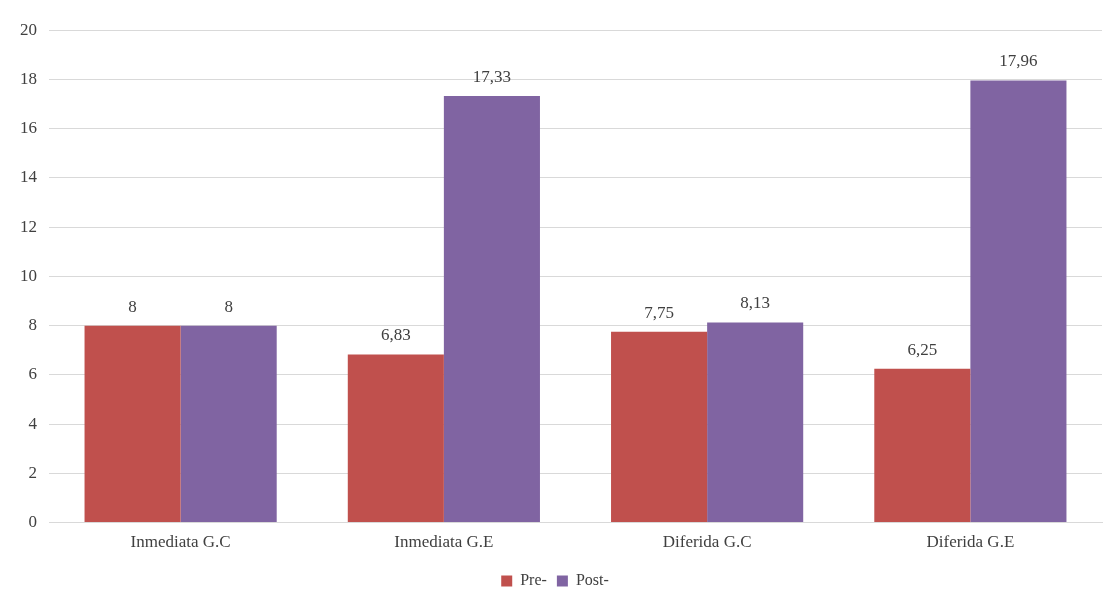 The height and width of the screenshot is (607, 1116). Describe the element at coordinates (32, 522) in the screenshot. I see `y-tick-label: 0` at that location.